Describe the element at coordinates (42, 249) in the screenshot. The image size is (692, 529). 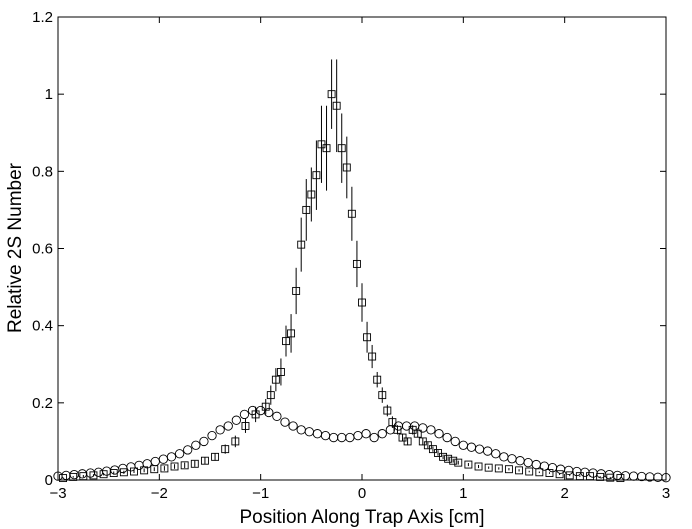
I see `y-tick-label: 0.6` at that location.